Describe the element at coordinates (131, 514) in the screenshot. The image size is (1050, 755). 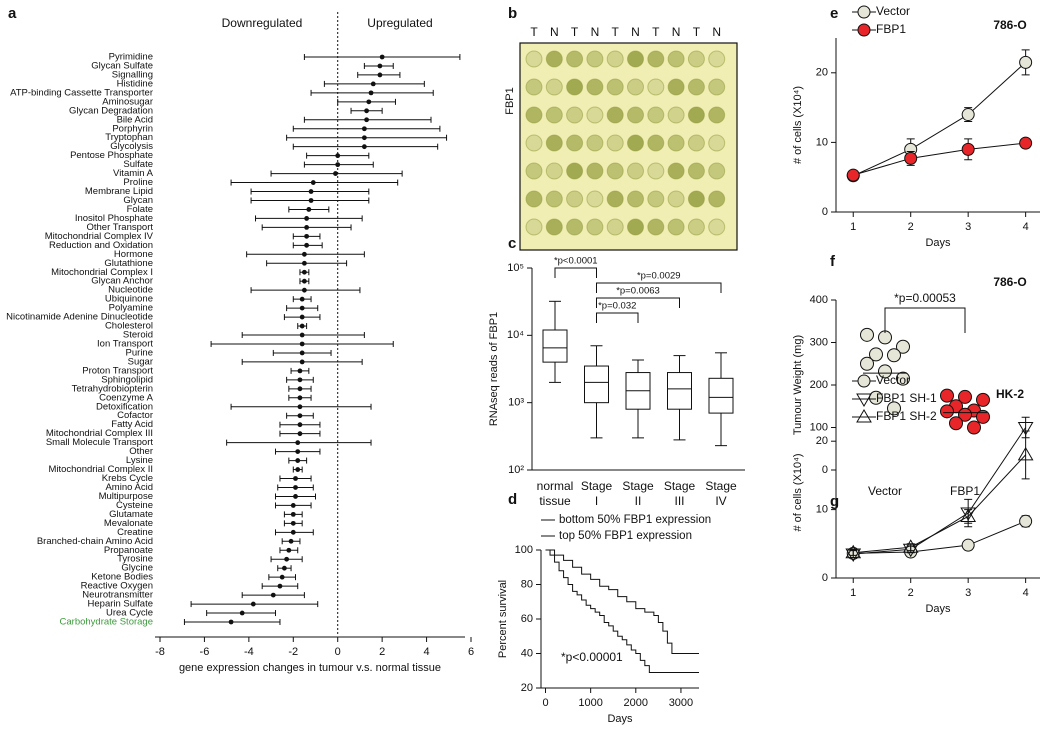
I see `category-label: Glutamate` at that location.